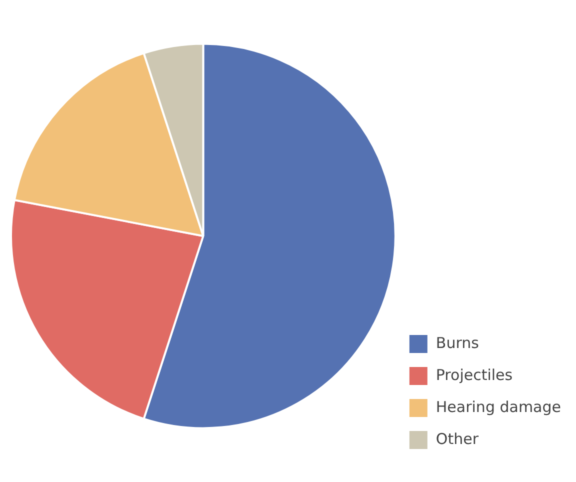  I want to click on legend-label: Hearing damage, so click(499, 407).